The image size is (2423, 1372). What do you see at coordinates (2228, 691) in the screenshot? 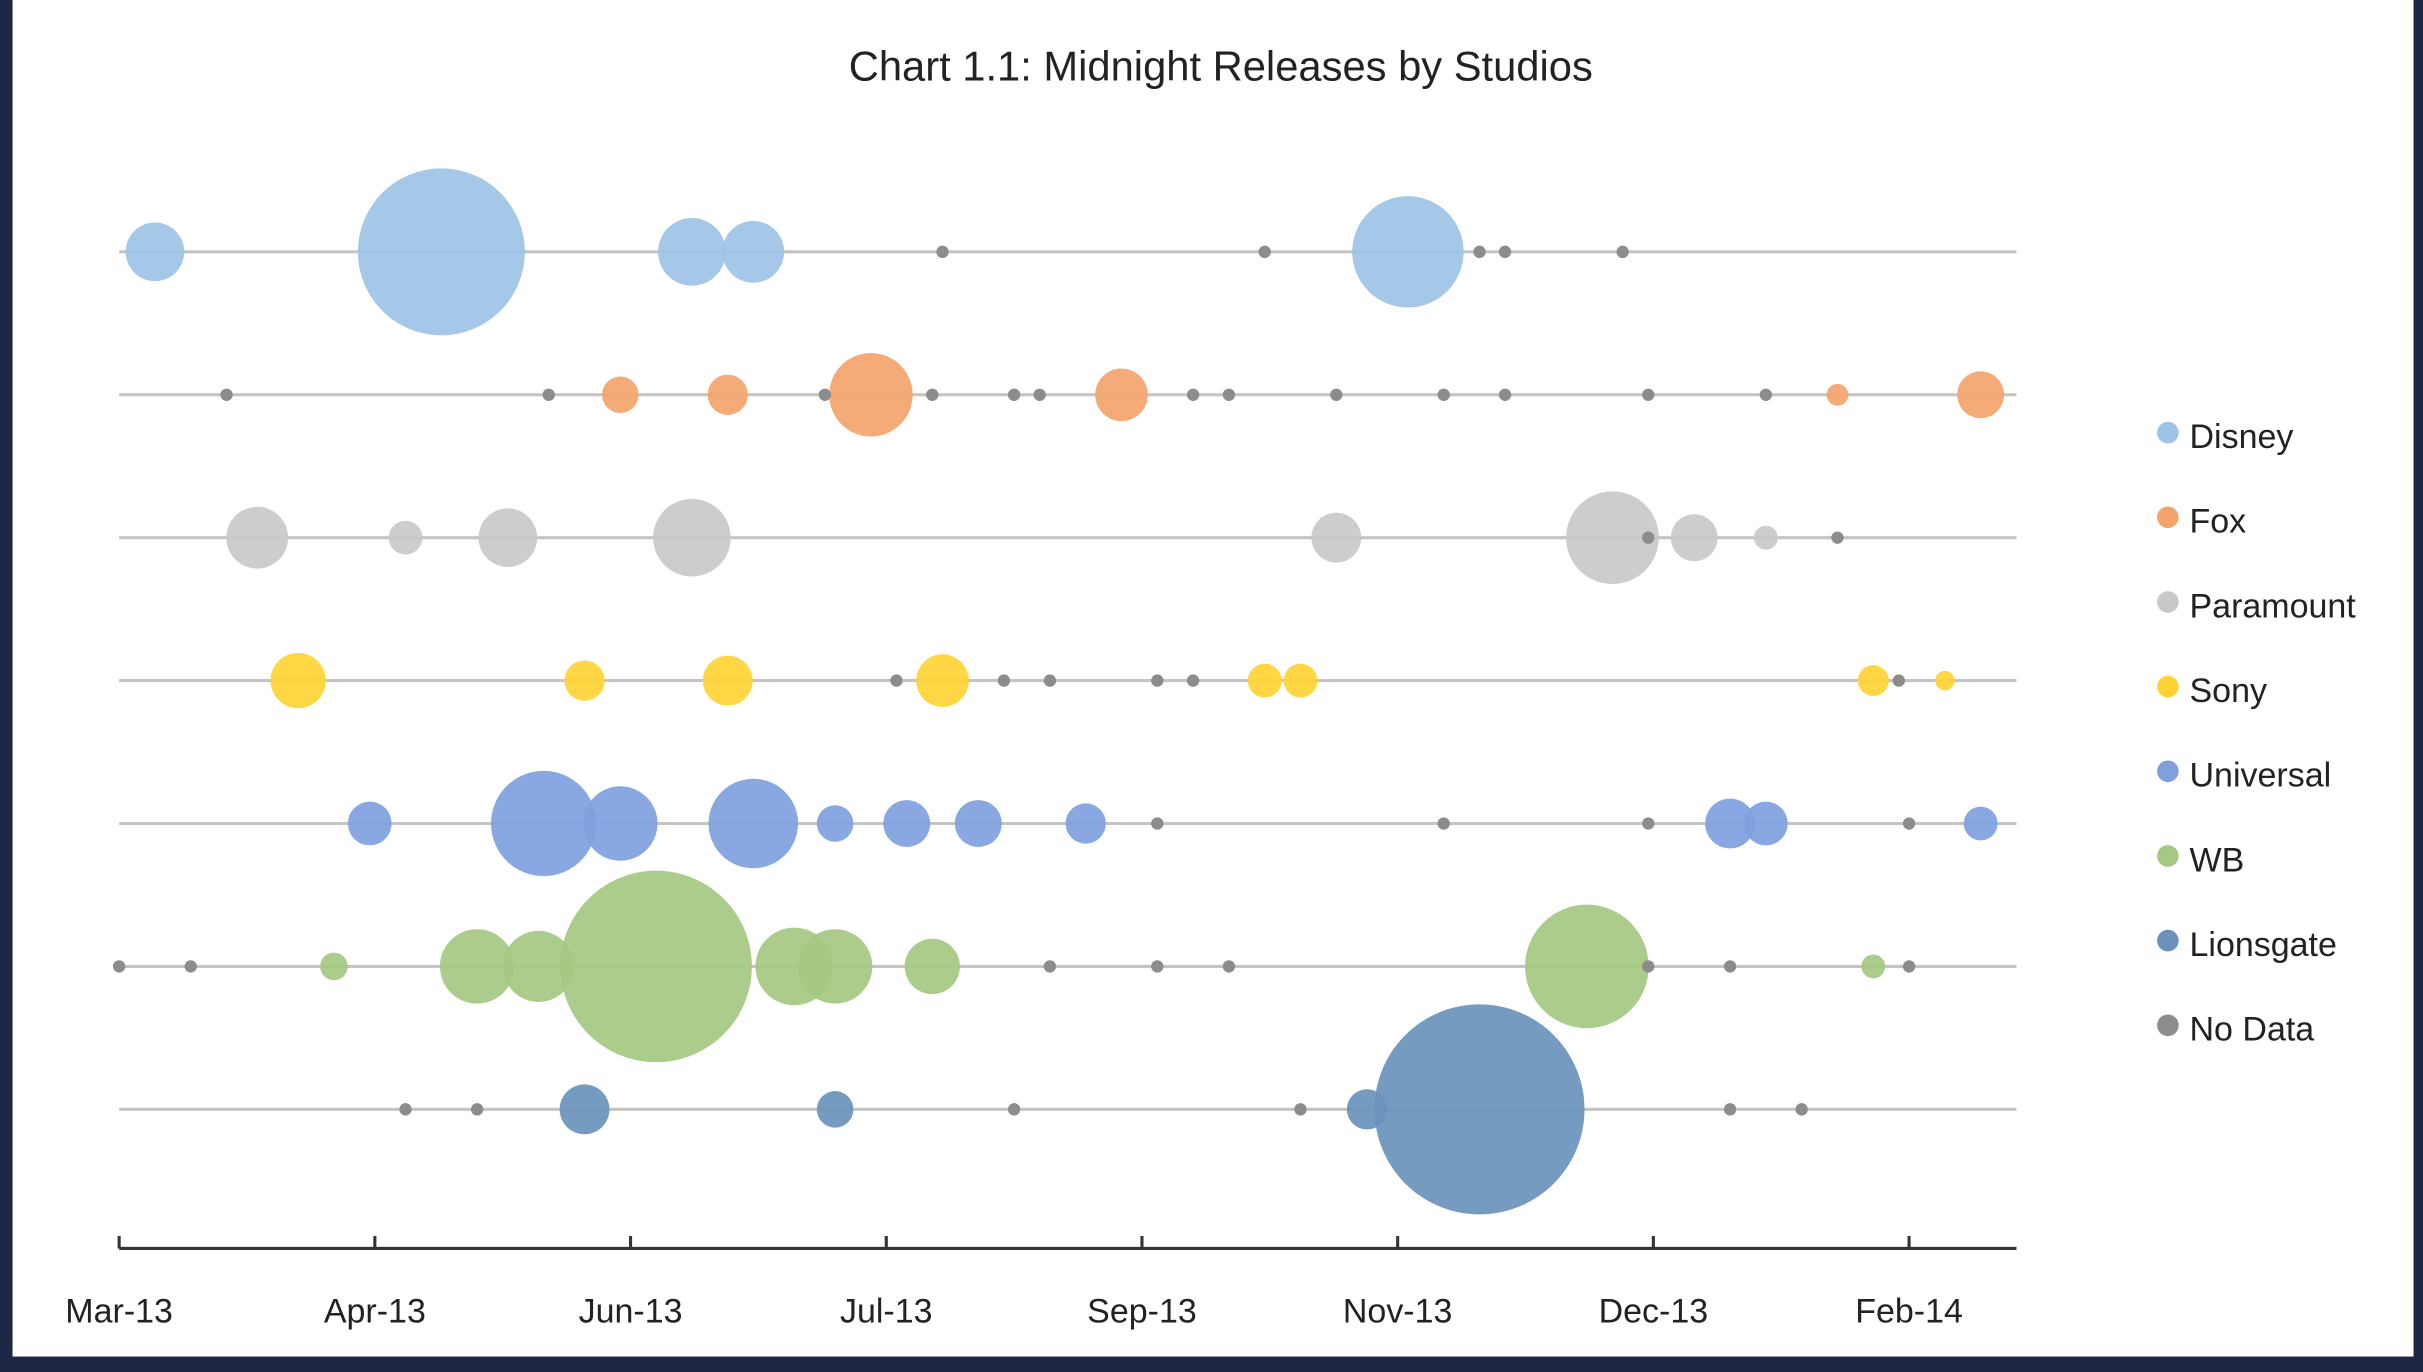
I see `legend-label: Sony` at bounding box center [2228, 691].